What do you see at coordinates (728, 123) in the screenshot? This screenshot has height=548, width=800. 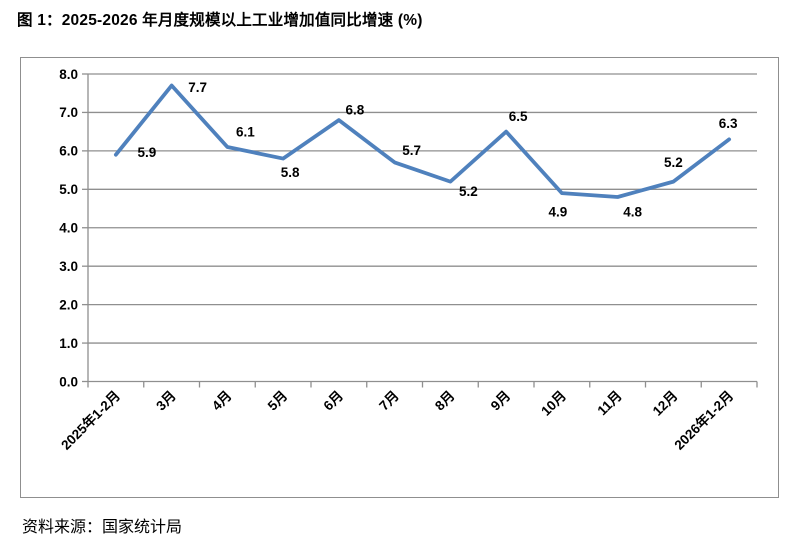 I see `data-label: 6.3` at bounding box center [728, 123].